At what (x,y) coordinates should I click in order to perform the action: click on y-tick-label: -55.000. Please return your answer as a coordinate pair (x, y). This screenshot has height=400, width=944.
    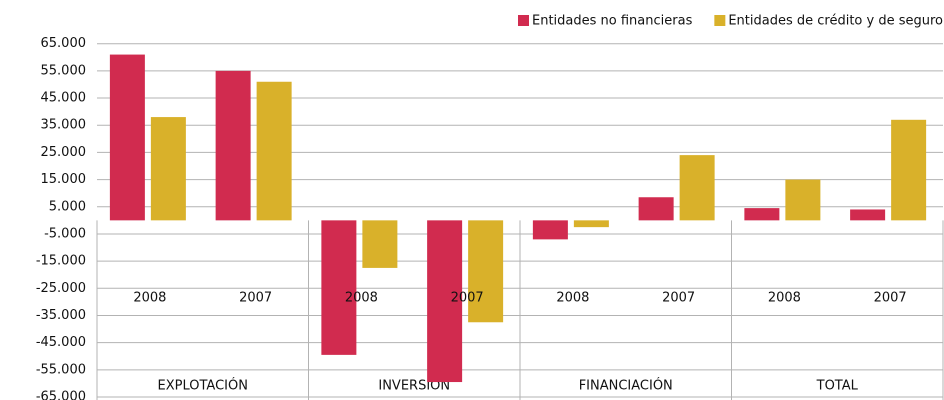
    Looking at the image, I should click on (61, 369).